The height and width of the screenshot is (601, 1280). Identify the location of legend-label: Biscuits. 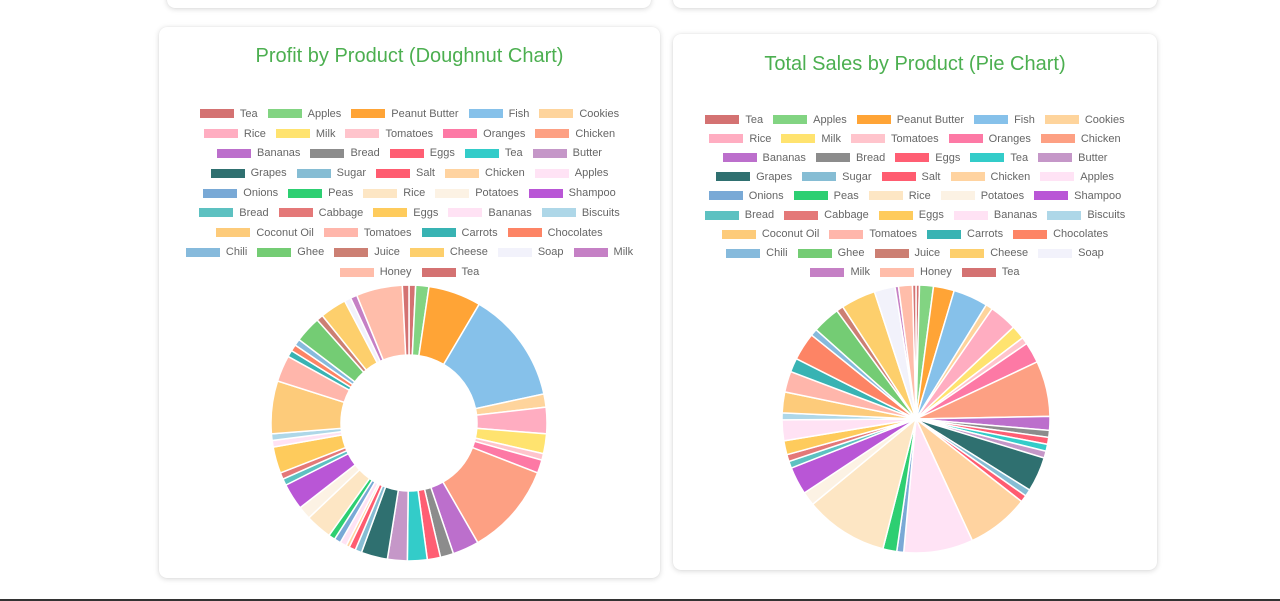
(600, 212).